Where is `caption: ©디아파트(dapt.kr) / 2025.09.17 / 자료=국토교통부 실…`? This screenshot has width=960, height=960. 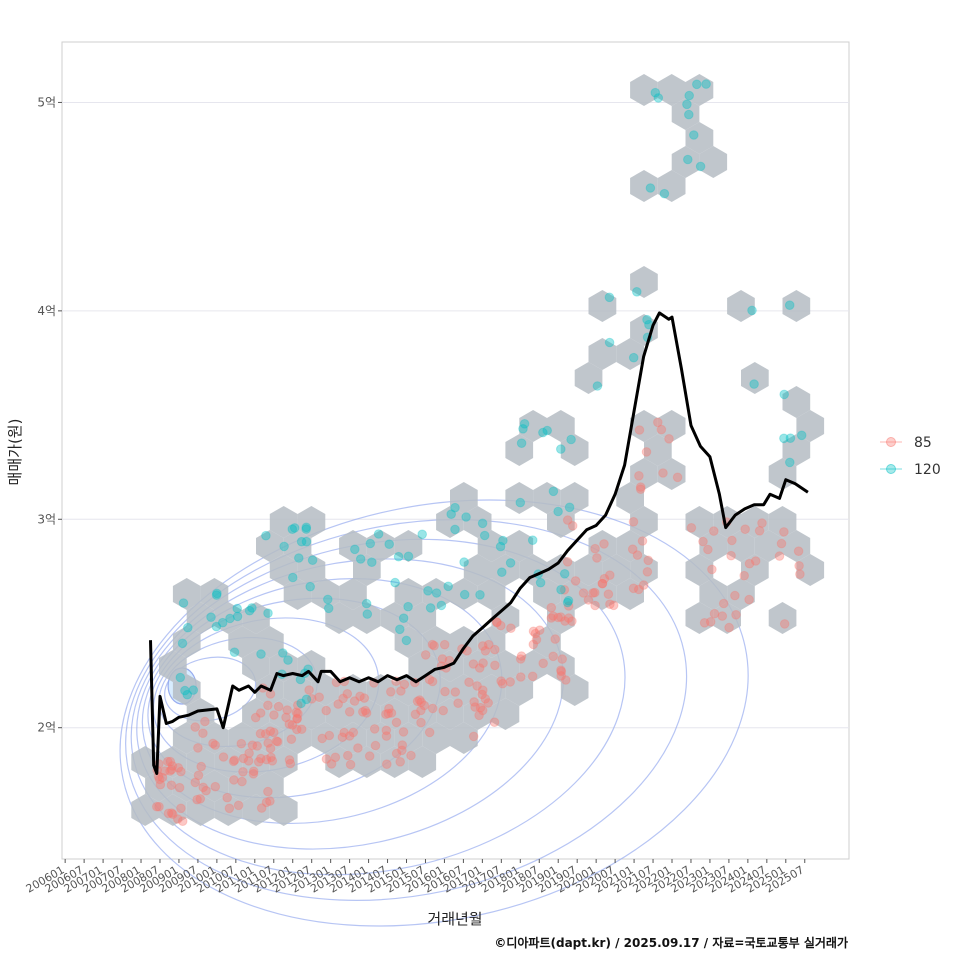
caption: ©디아파트(dapt.kr) / 2025.09.17 / 자료=국토교통부 실… is located at coordinates (671, 942).